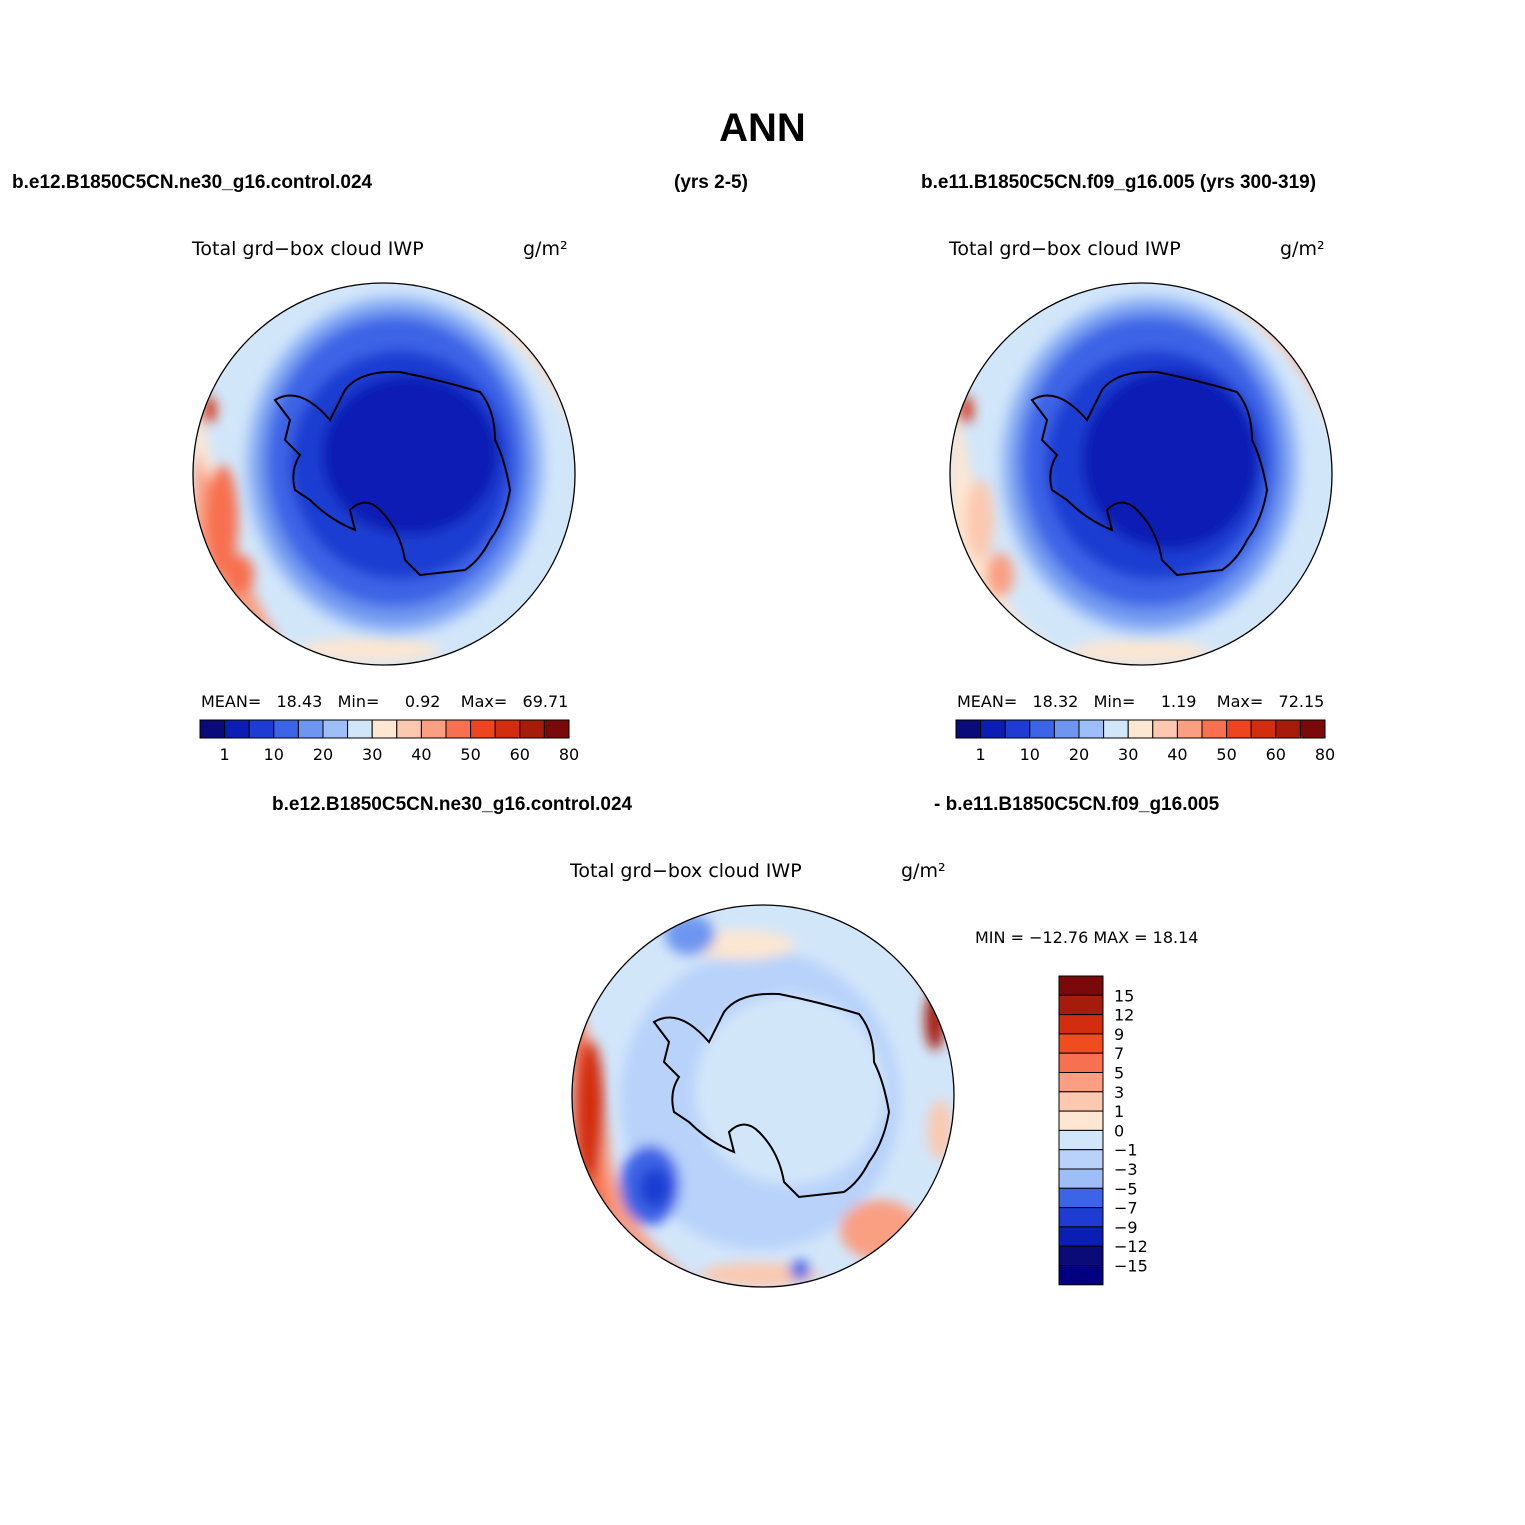  What do you see at coordinates (1302, 249) in the screenshot?
I see `panel2-units: g/m²` at bounding box center [1302, 249].